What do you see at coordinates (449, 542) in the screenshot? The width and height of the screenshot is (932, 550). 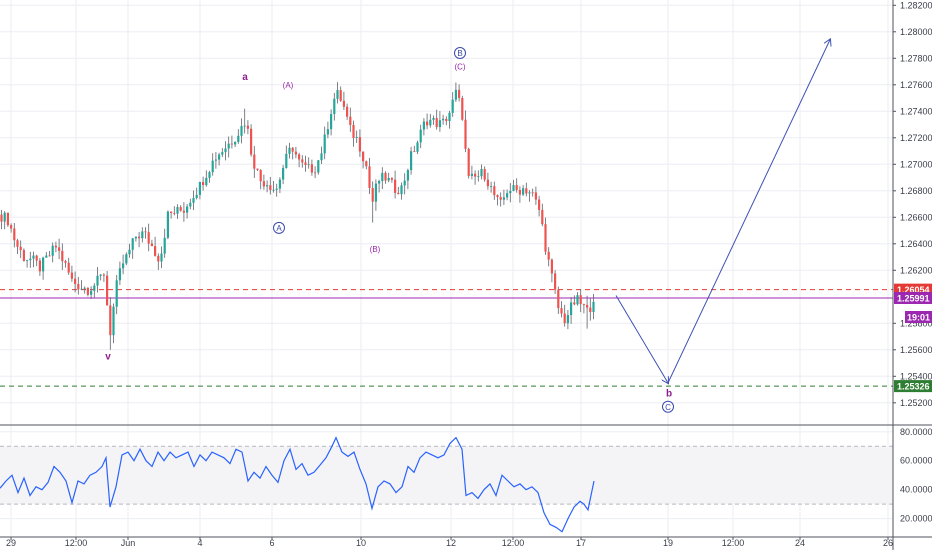 I see `time-axis: 29 12:00 Jun 4 6 10 12 12:00 17 19 12:00 24 26` at bounding box center [449, 542].